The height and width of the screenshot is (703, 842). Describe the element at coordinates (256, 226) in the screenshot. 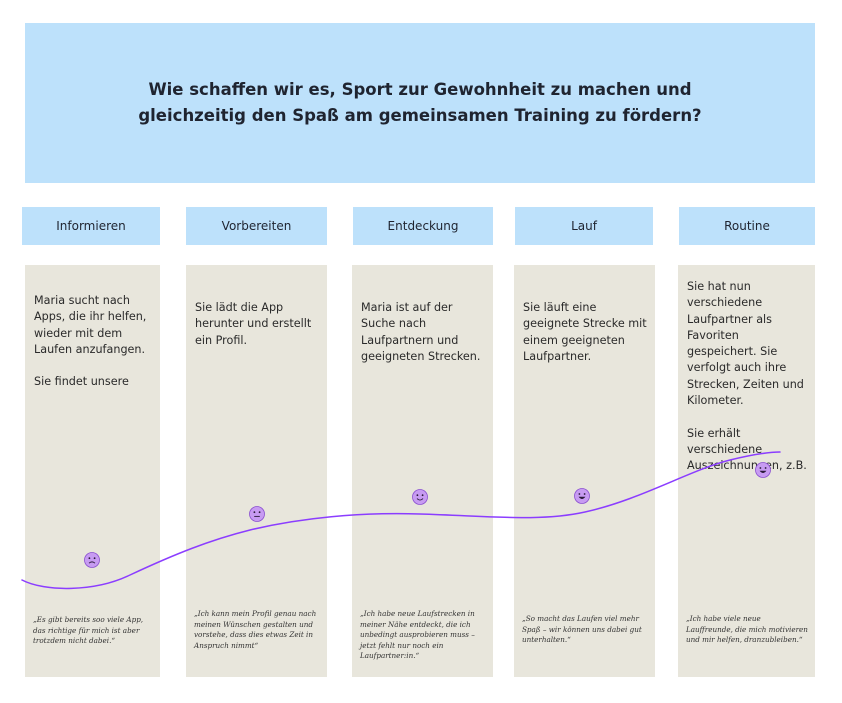

I see `phase-label-vorbereiten: Vorbereiten` at that location.